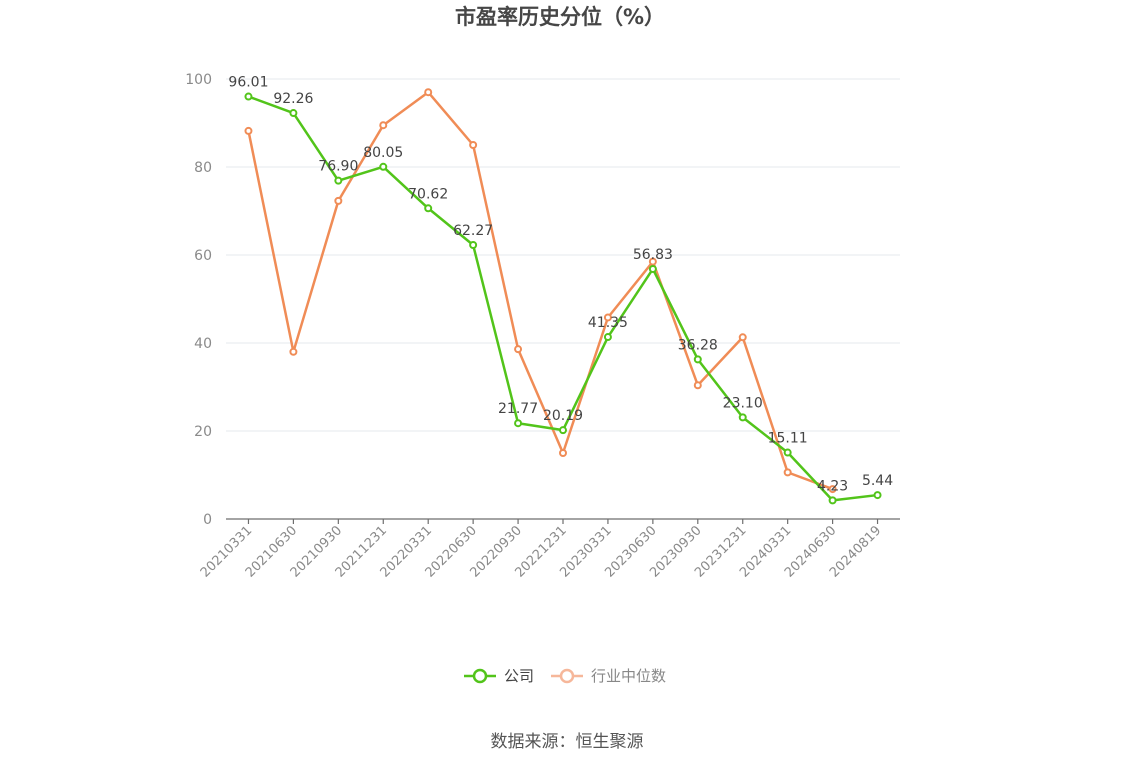 This screenshot has width=1134, height=766. What do you see at coordinates (518, 409) in the screenshot?
I see `data-label: 21.77` at bounding box center [518, 409].